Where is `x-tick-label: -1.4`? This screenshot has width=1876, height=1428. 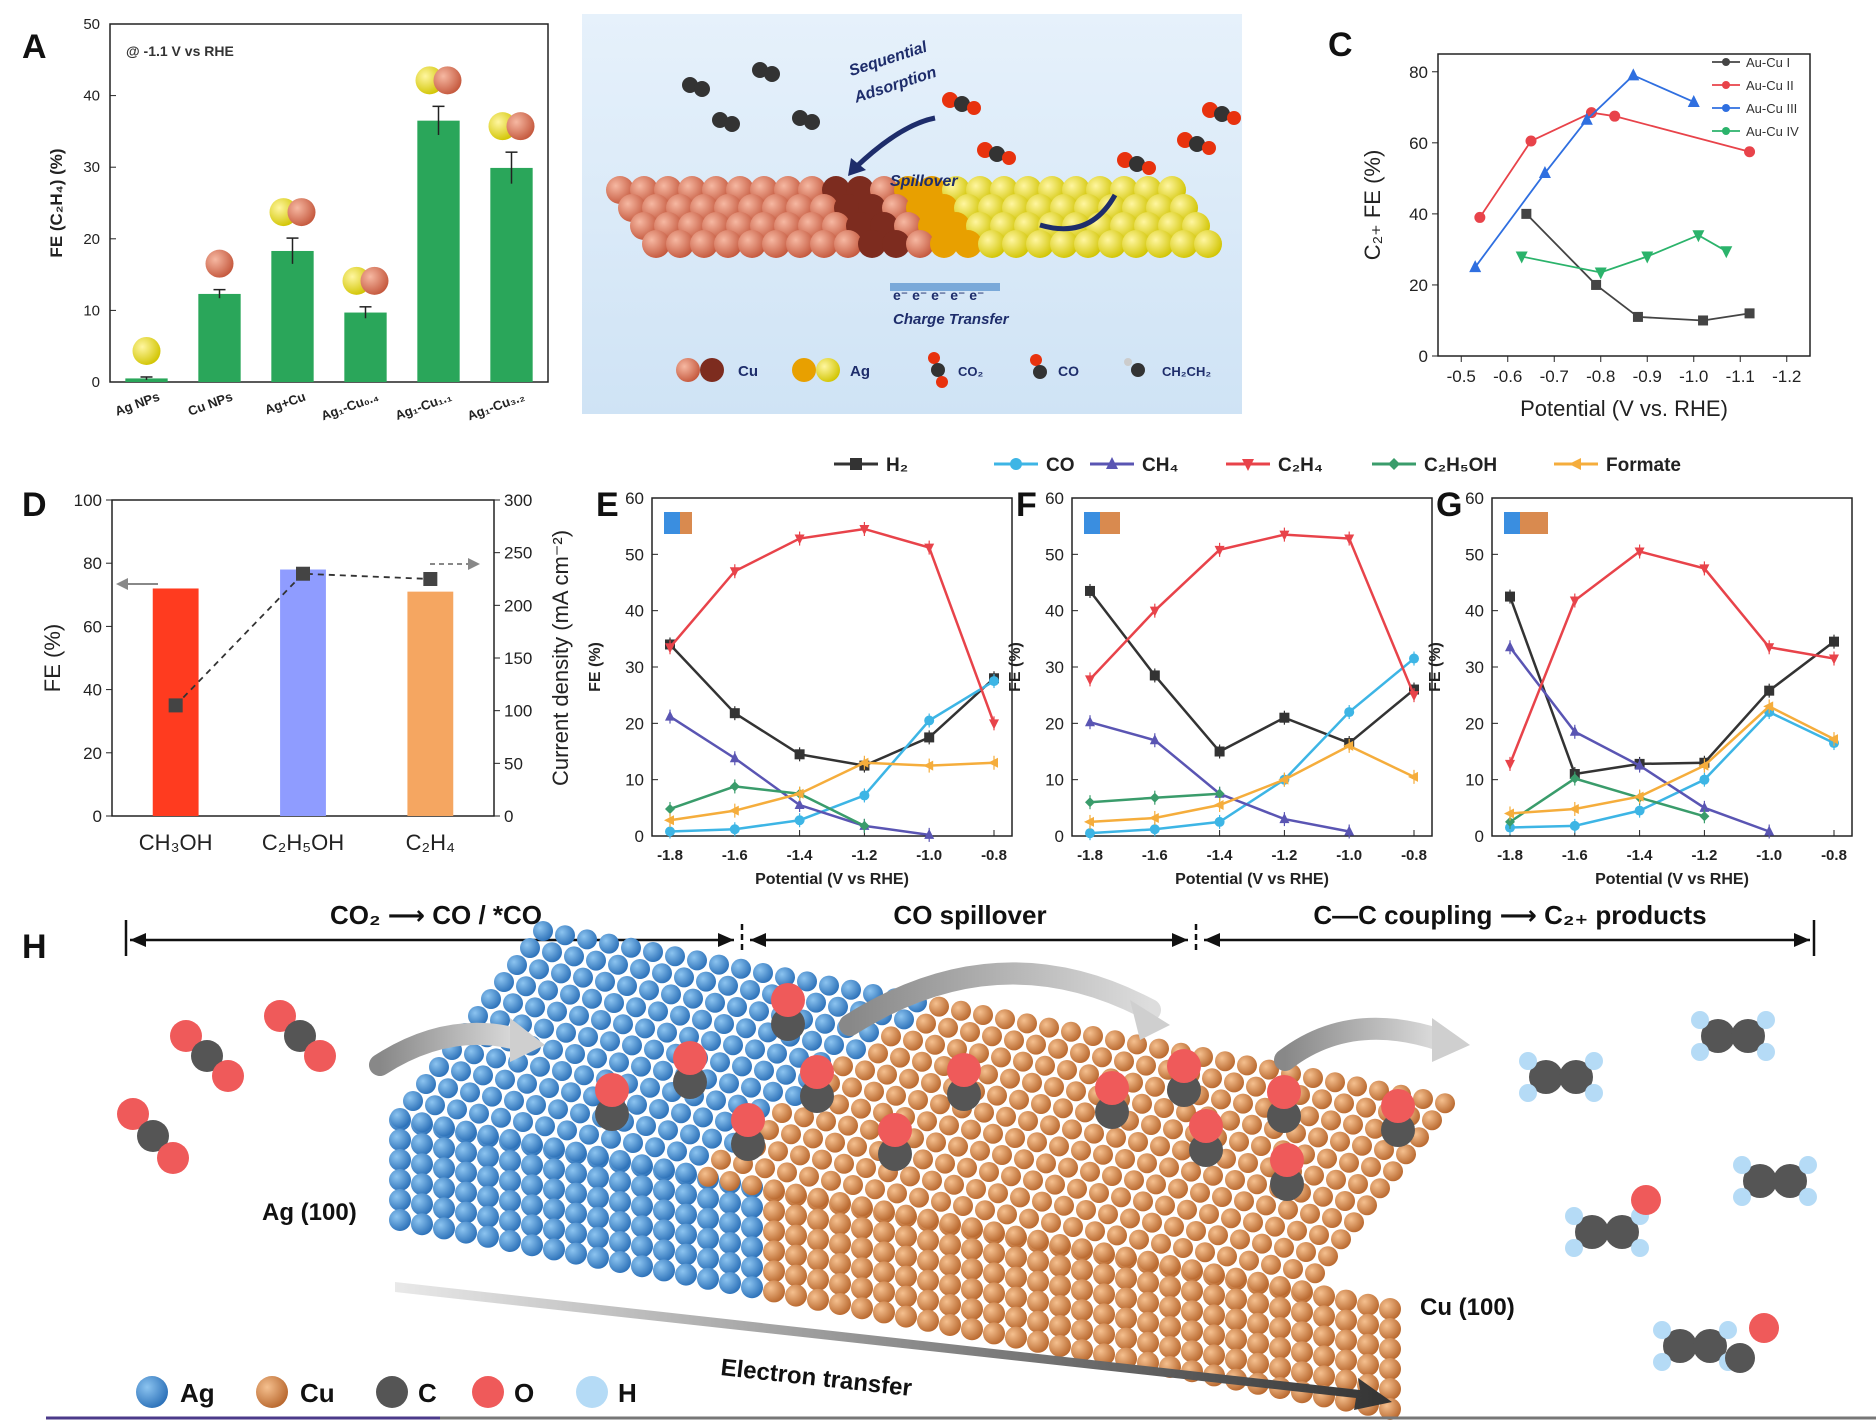 x-tick-label: -1.4 is located at coordinates (1220, 855).